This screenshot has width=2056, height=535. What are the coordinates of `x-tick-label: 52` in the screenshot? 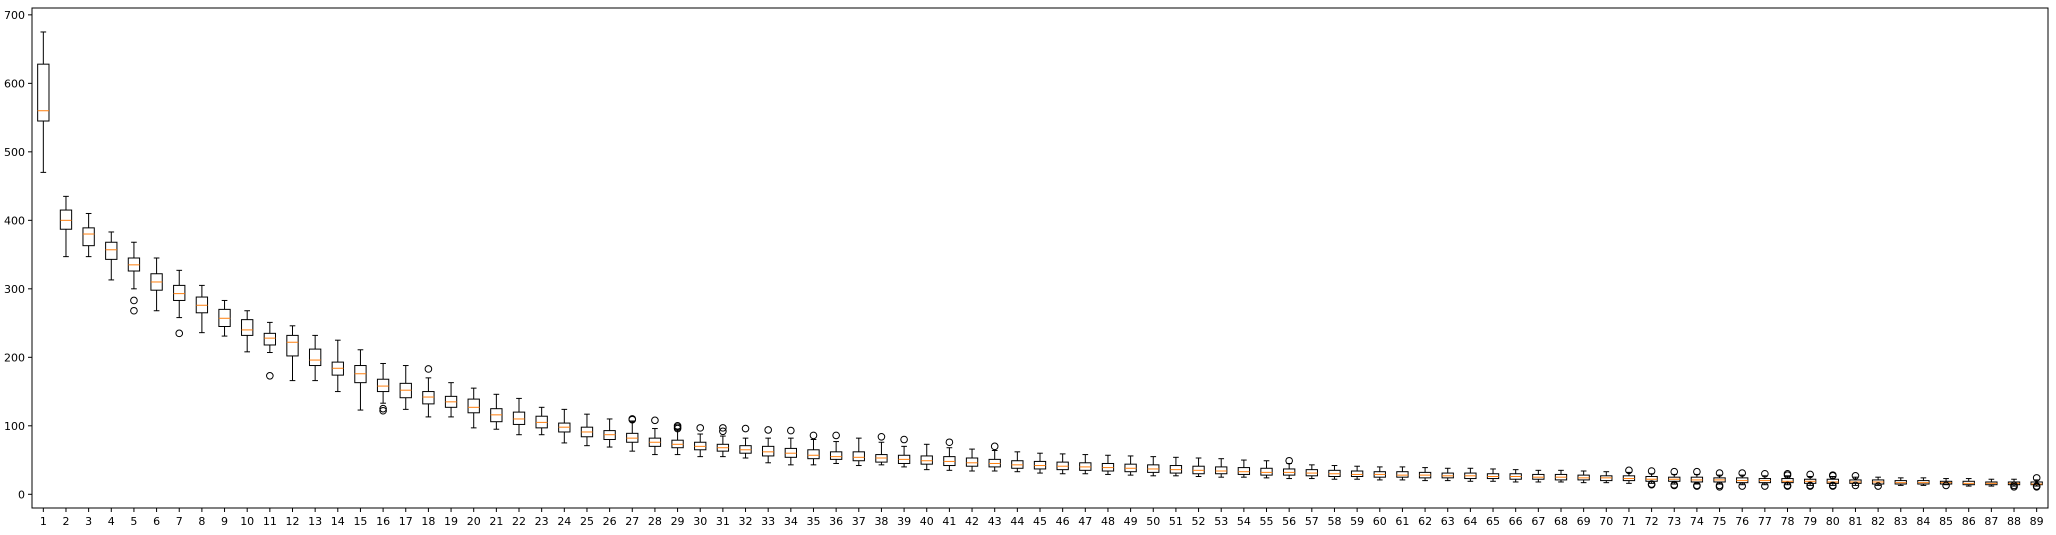 It's located at (1199, 521).